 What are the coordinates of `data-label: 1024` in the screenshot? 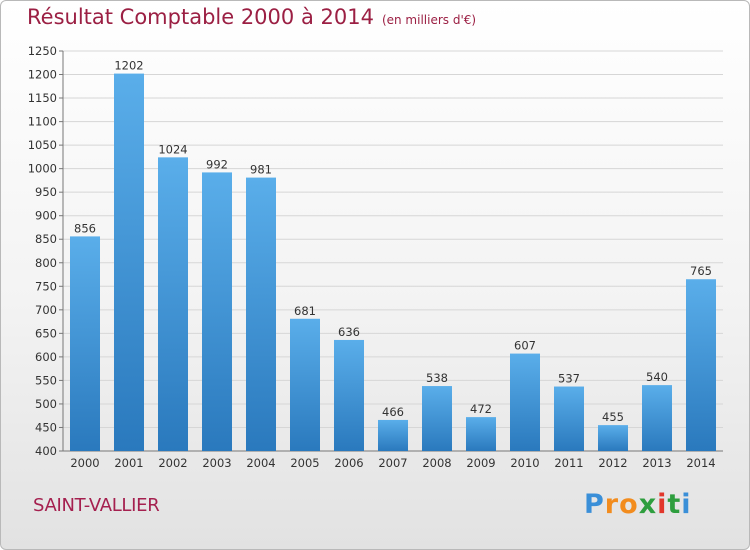 It's located at (172, 149).